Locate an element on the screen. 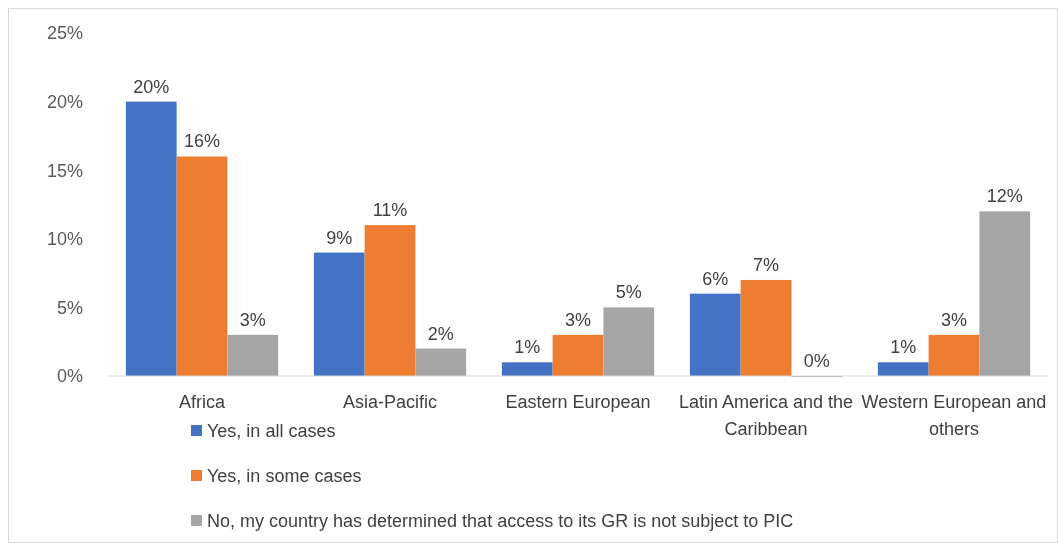  data-label: 5% is located at coordinates (628, 292).